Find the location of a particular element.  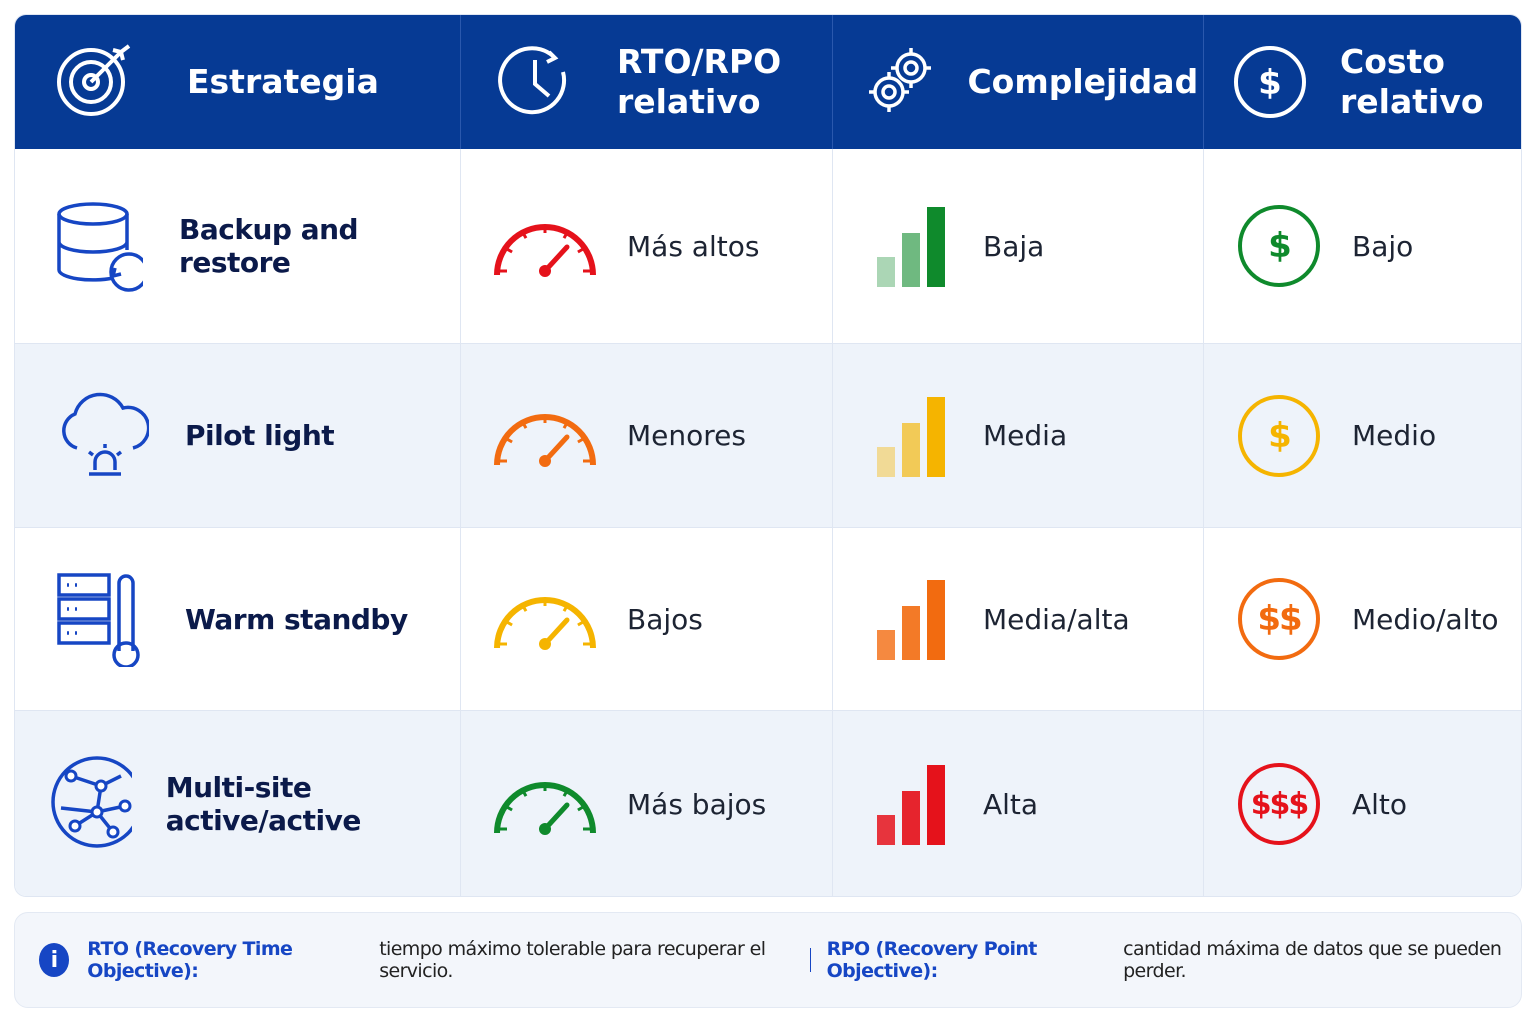

header-icon: $ is located at coordinates (1270, 82).